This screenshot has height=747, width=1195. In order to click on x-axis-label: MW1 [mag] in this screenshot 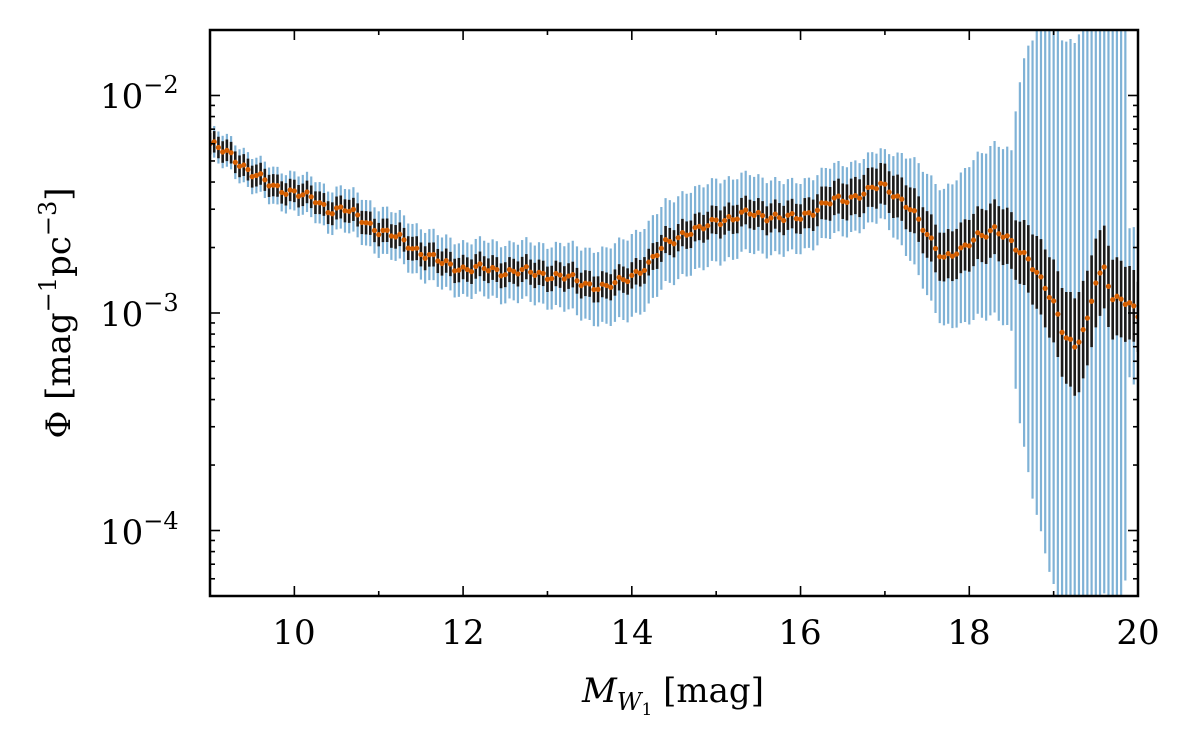, I will do `click(672, 695)`.